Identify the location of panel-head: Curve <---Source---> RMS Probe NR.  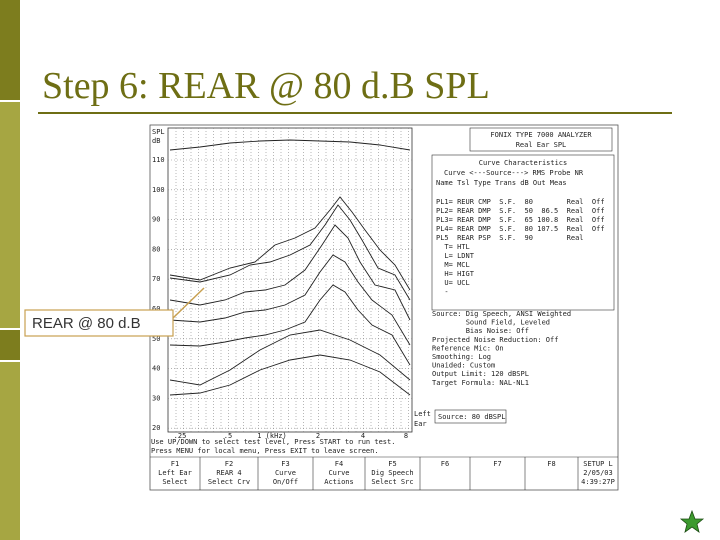
(514, 173).